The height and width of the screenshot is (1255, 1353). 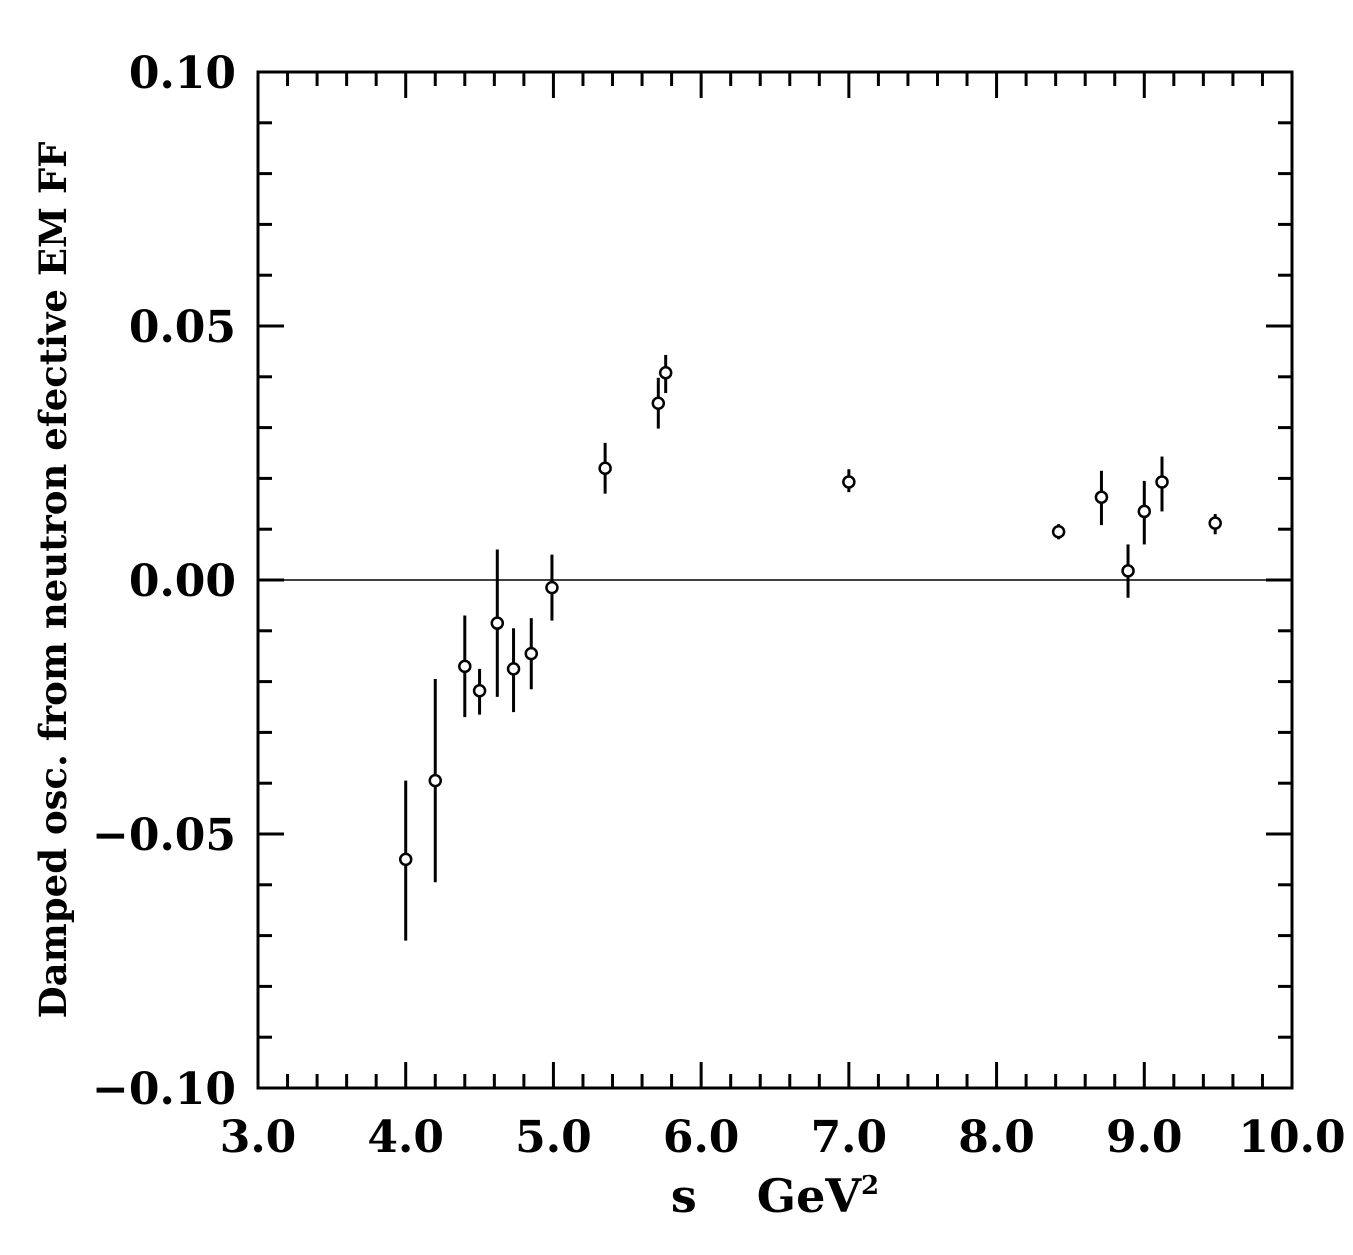 I want to click on x-axis-title: s GeV2, so click(x=775, y=1196).